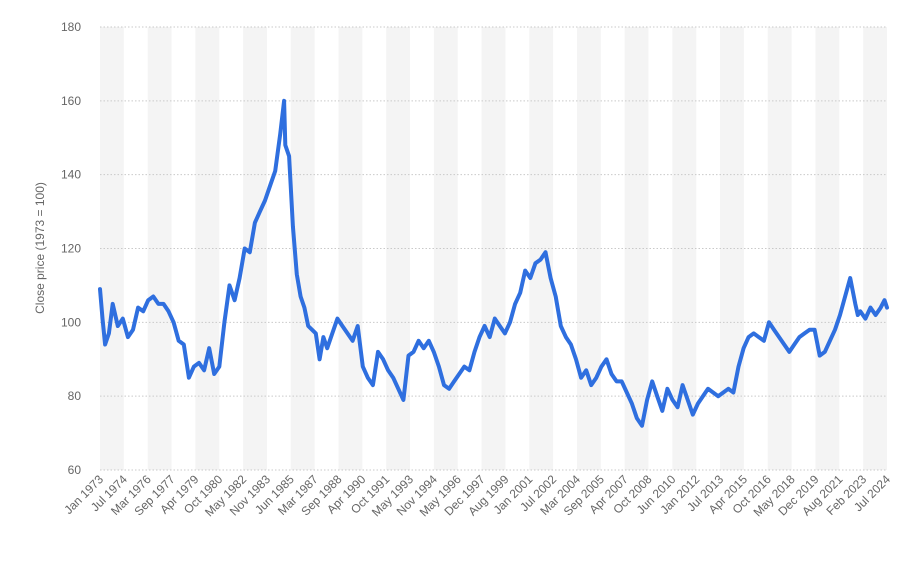 The height and width of the screenshot is (563, 901). Describe the element at coordinates (71, 175) in the screenshot. I see `y-tick-label: 140` at that location.